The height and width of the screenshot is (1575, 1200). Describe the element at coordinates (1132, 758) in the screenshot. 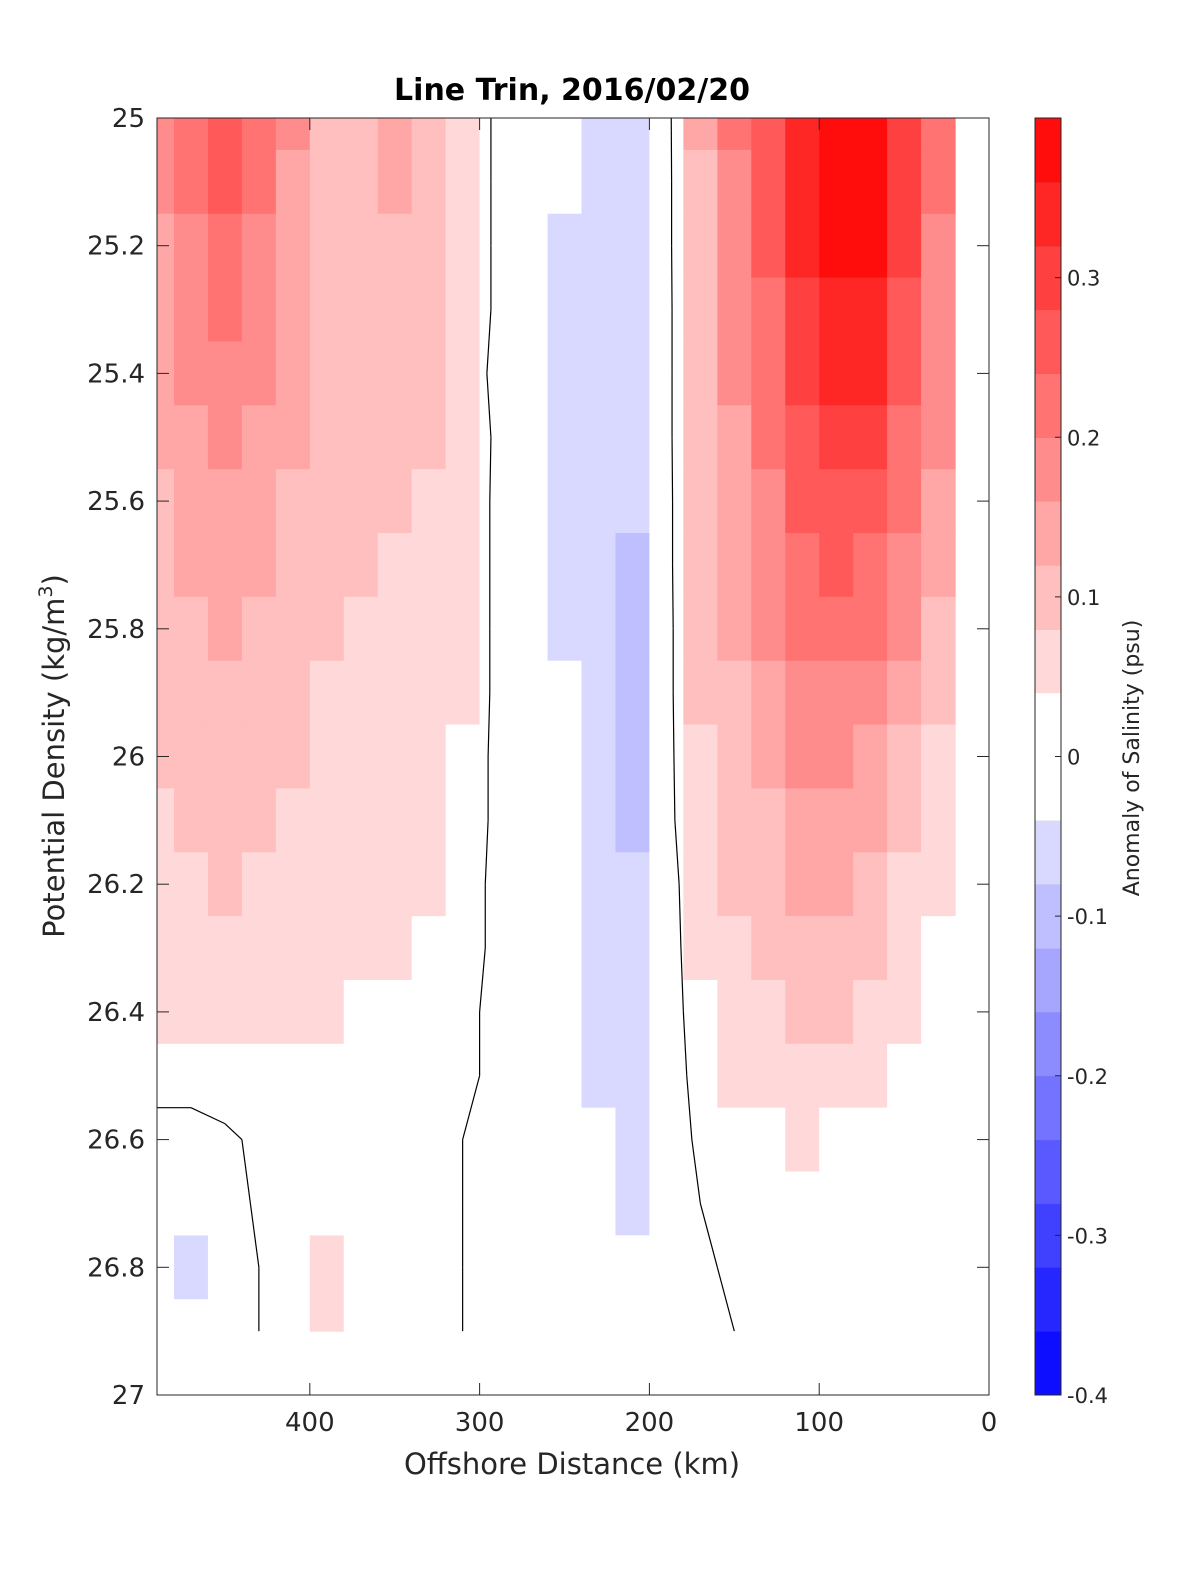

I see `colorbar-title: Anomaly of Salinity (psu)` at that location.